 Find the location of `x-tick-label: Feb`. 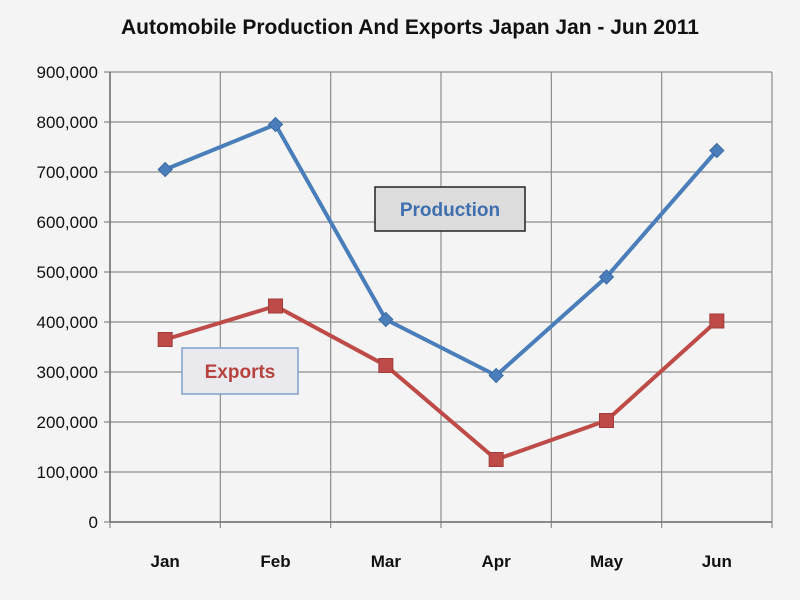

x-tick-label: Feb is located at coordinates (275, 561).